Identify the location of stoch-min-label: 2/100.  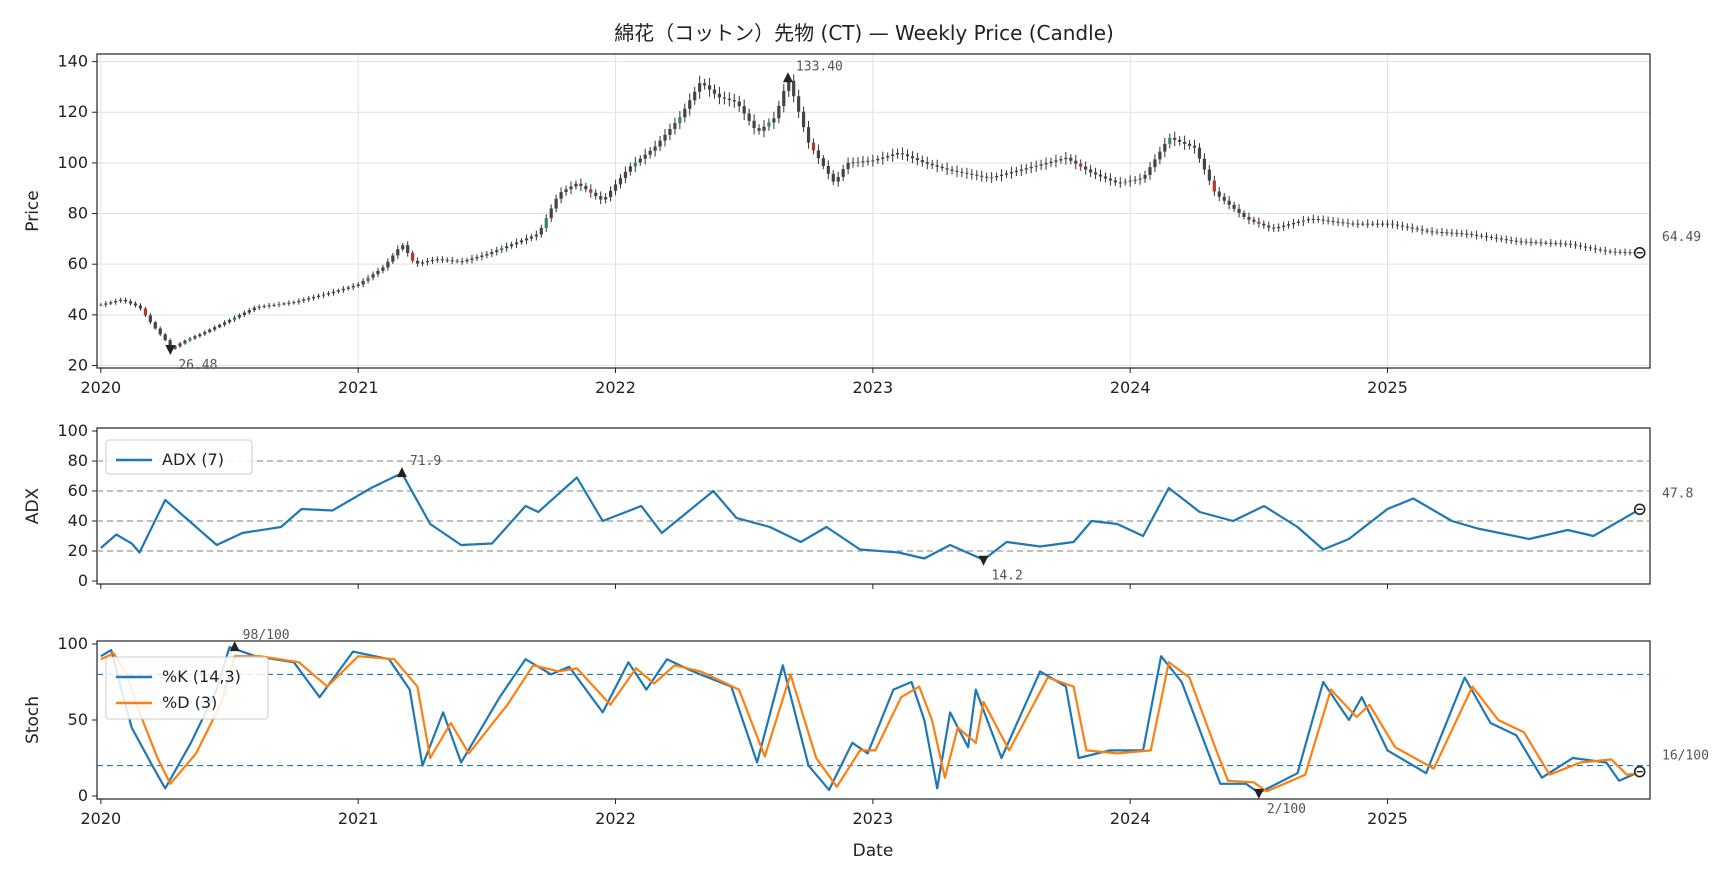
(1286, 809).